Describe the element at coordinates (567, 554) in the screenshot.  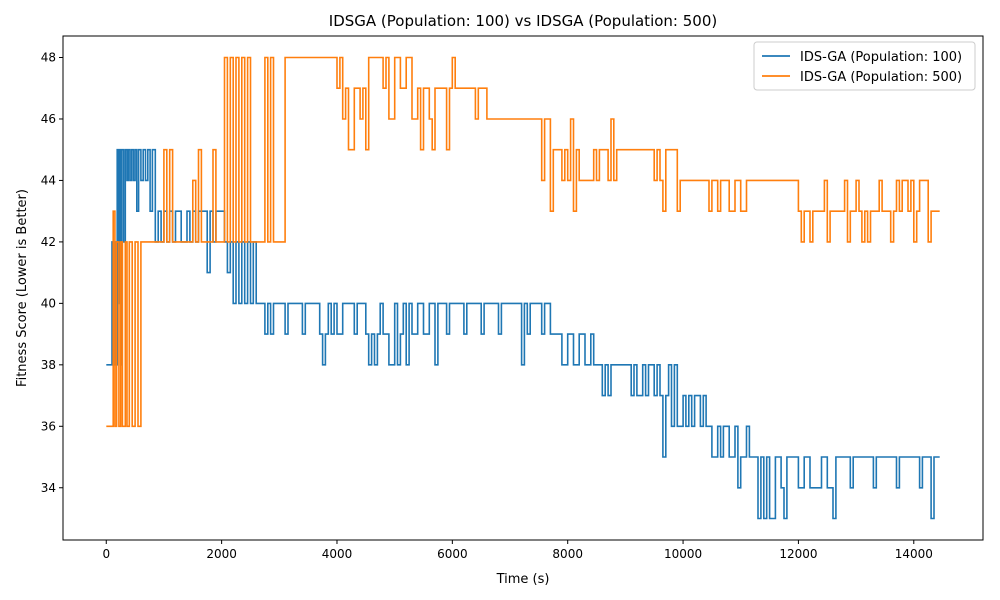
I see `x-tick-label: 8000` at that location.